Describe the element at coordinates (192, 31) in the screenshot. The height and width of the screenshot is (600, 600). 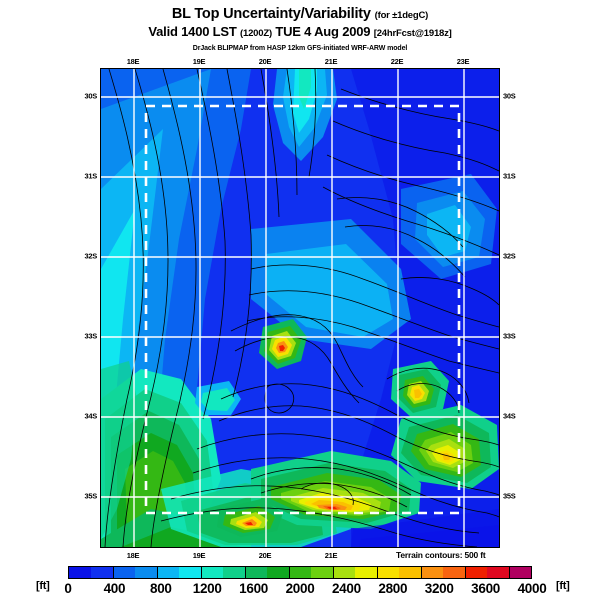
I see `valid-label: Valid 1400 LST` at that location.